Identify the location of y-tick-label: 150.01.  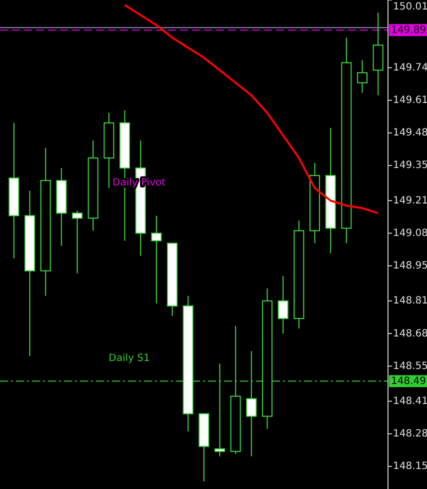
(410, 7).